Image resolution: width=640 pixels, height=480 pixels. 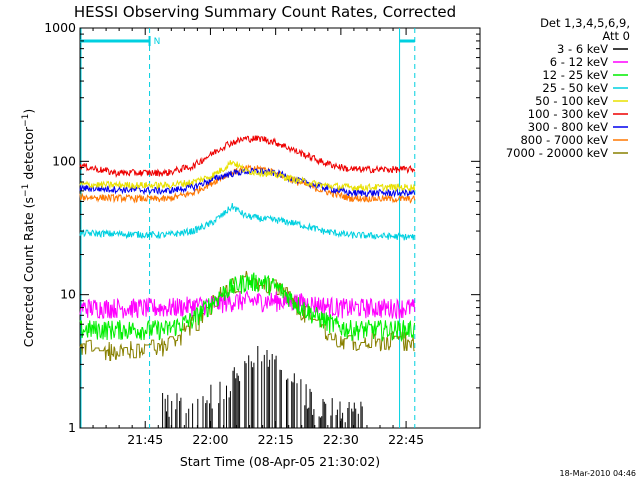 What do you see at coordinates (68, 294) in the screenshot?
I see `y-tick-label: 10` at bounding box center [68, 294].